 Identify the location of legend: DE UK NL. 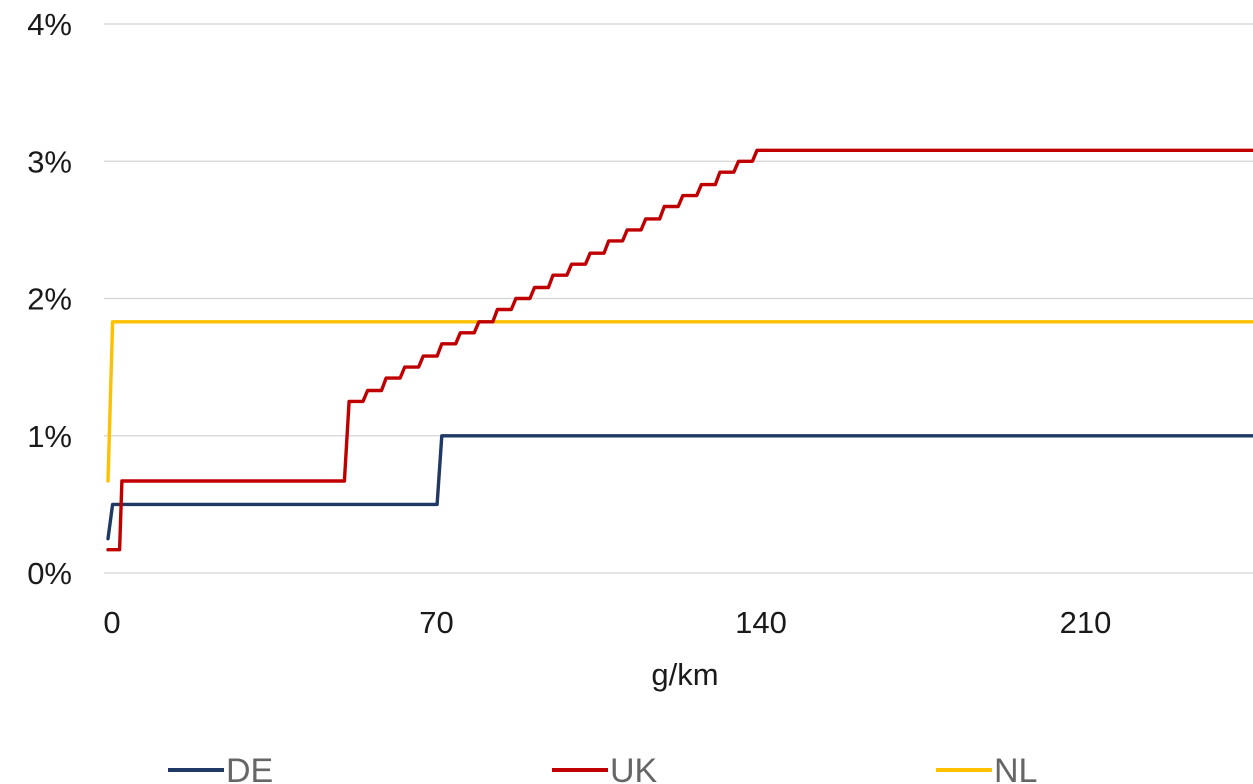
(602, 768).